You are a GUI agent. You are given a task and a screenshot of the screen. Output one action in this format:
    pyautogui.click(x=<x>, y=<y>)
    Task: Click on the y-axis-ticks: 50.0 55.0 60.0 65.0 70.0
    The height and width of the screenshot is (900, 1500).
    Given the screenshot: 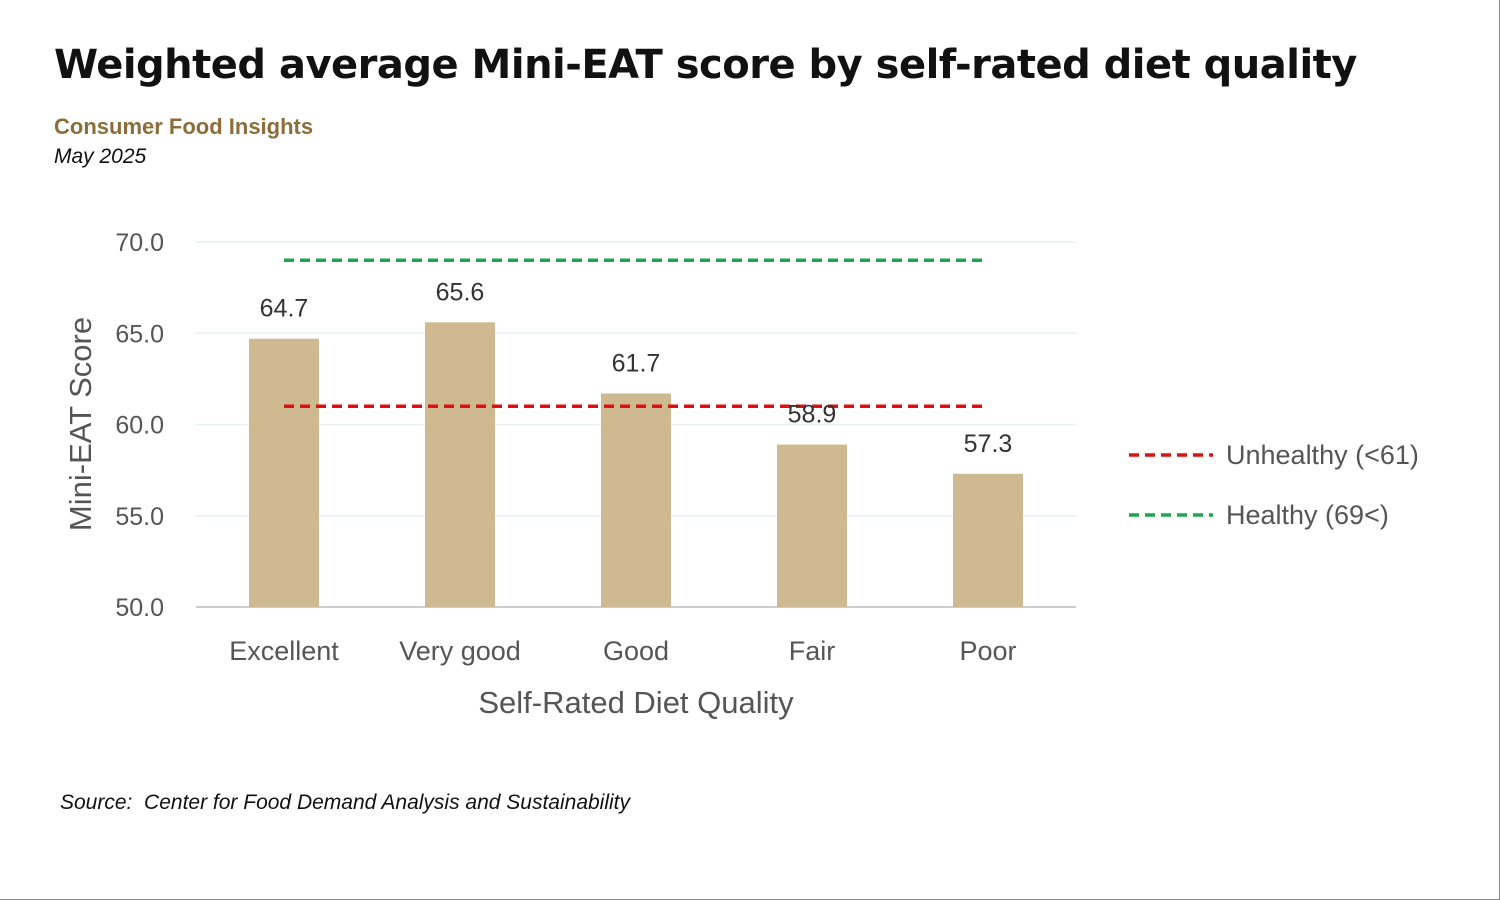 What is the action you would take?
    pyautogui.click(x=139, y=425)
    